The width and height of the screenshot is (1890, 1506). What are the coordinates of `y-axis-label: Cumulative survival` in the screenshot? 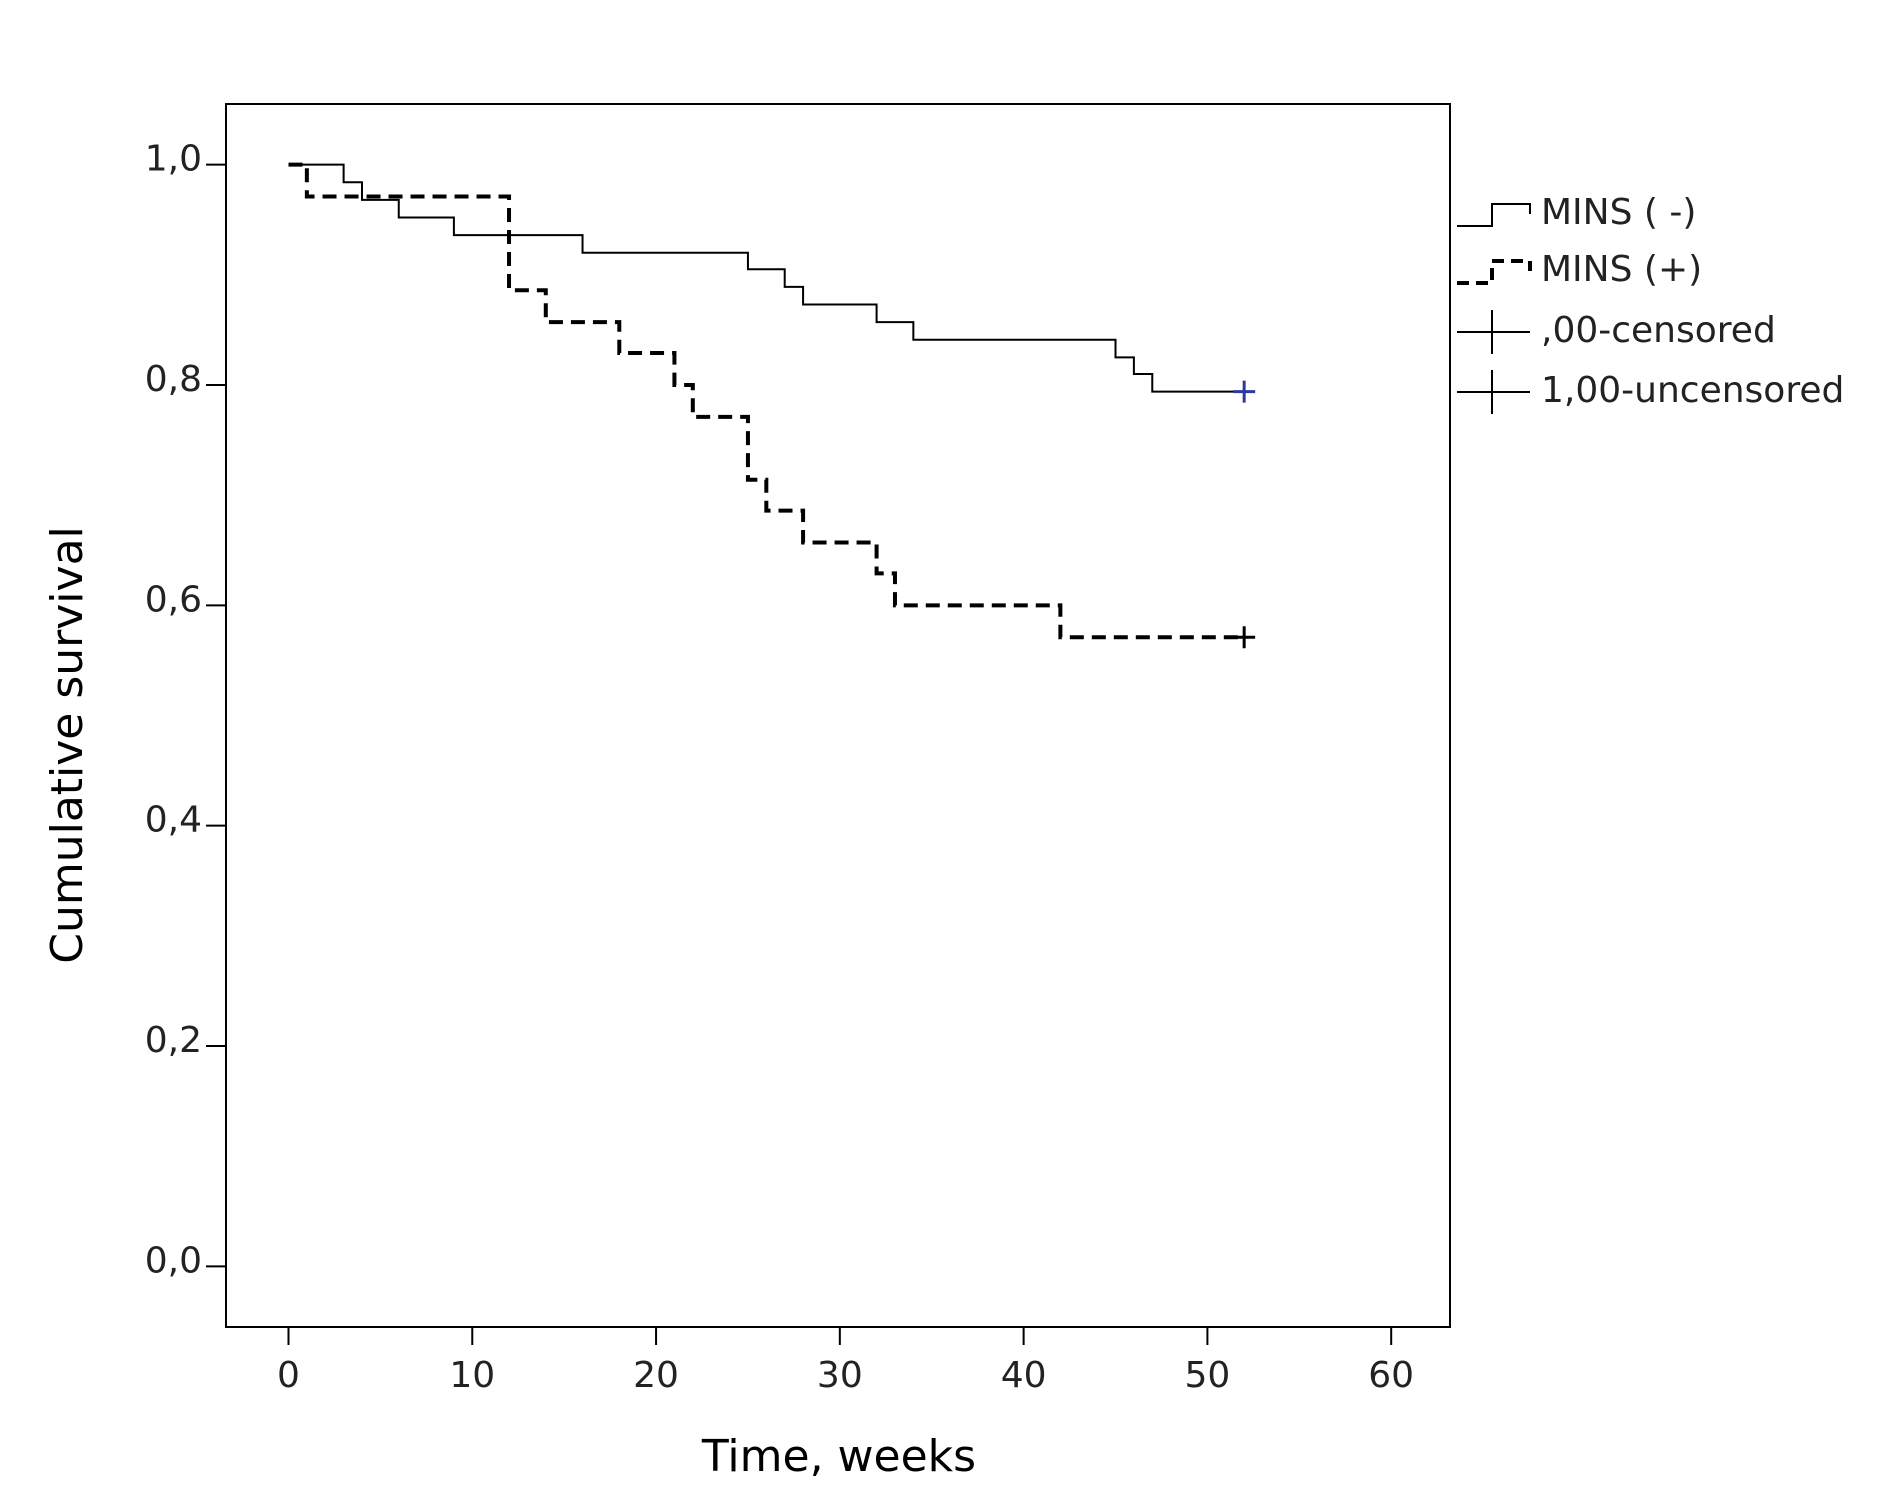 It's located at (67, 745).